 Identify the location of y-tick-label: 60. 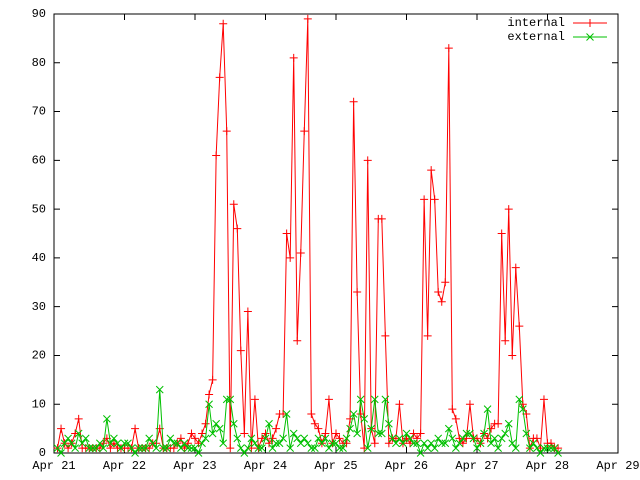
(39, 161).